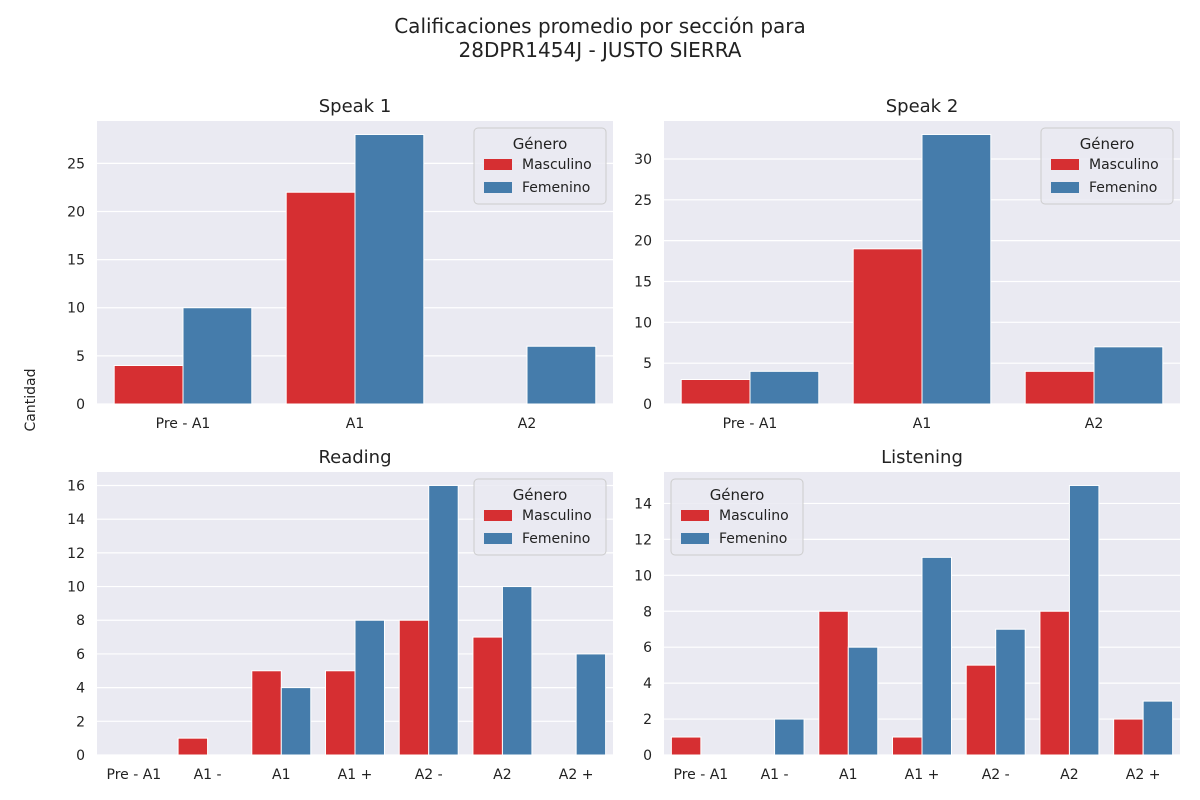  What do you see at coordinates (80, 655) in the screenshot?
I see `reading-y-tick-label: 6` at bounding box center [80, 655].